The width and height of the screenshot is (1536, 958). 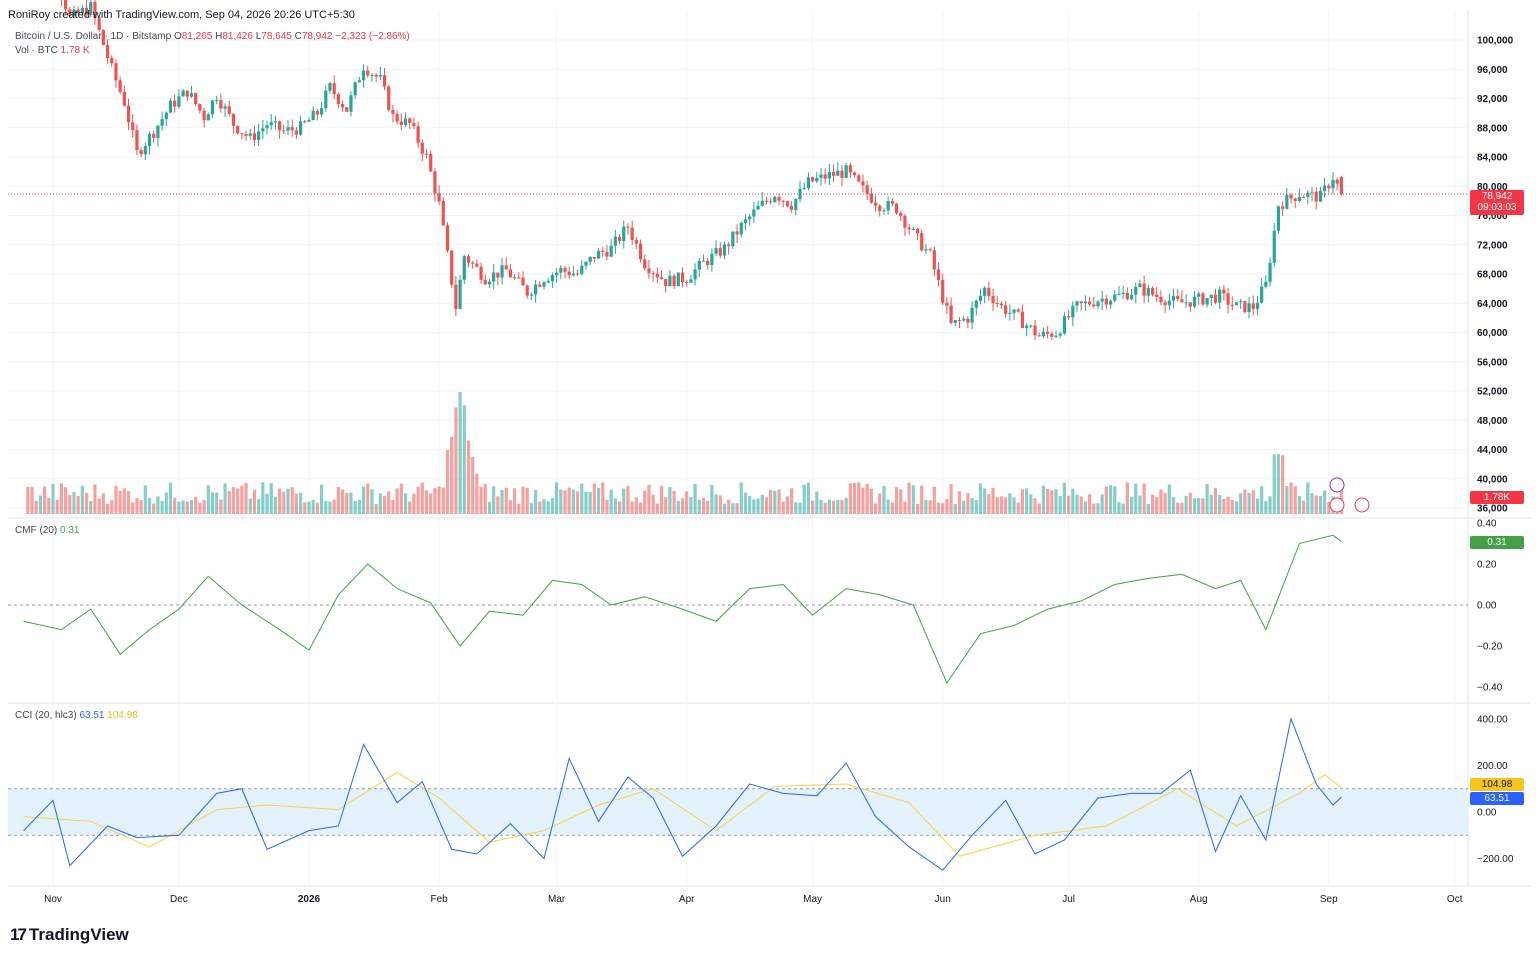 What do you see at coordinates (682, 814) in the screenshot?
I see `cci-ma-line` at bounding box center [682, 814].